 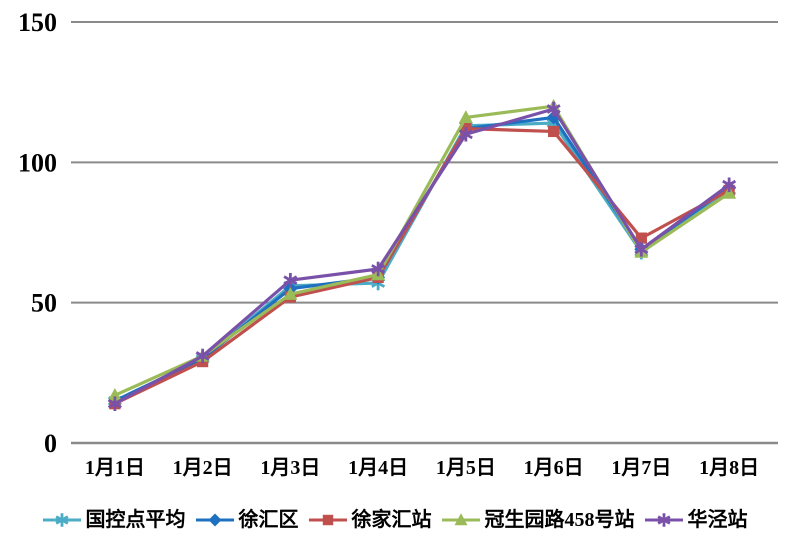 I want to click on y-tick-label: 50, so click(x=44, y=303).